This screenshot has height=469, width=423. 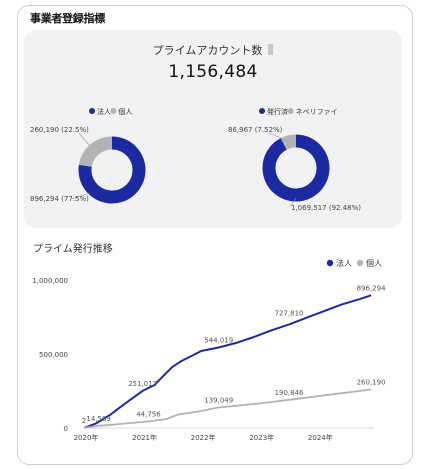 I want to click on legend-label-1-1: ネベリファイ, so click(x=317, y=112).